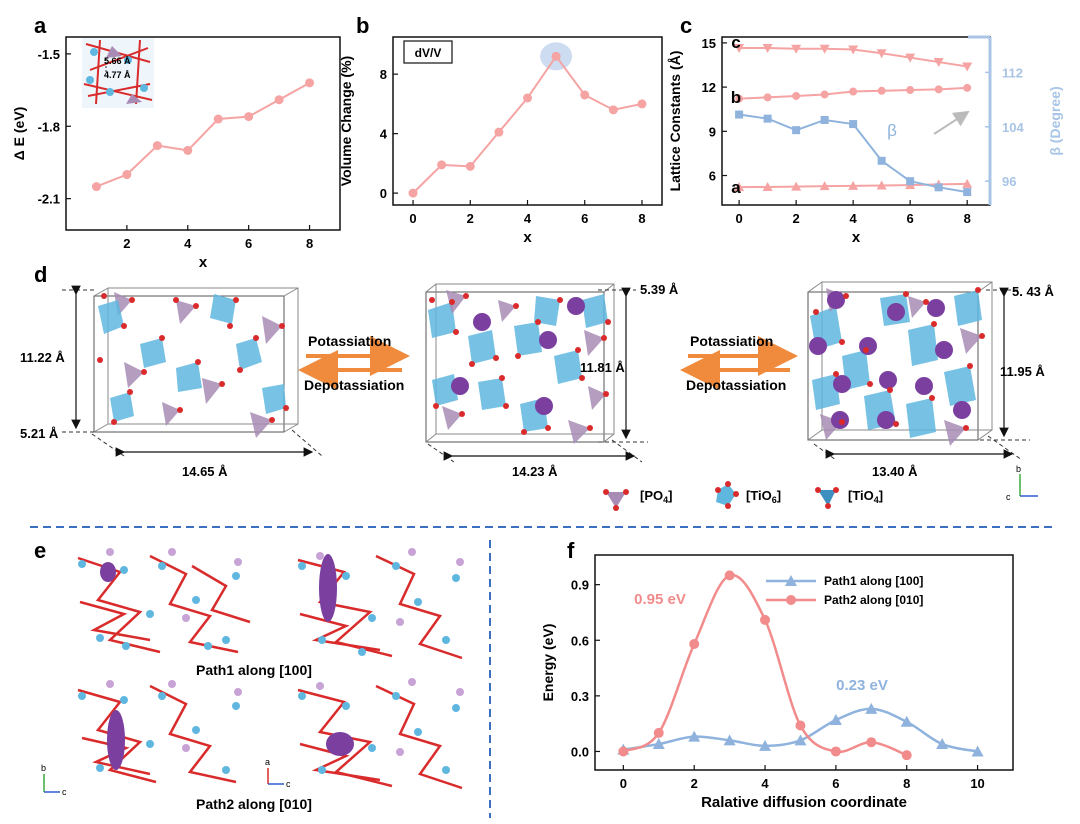 The width and height of the screenshot is (1080, 824). What do you see at coordinates (731, 341) in the screenshot?
I see `arrow-2-potassiation: Potassiation` at bounding box center [731, 341].